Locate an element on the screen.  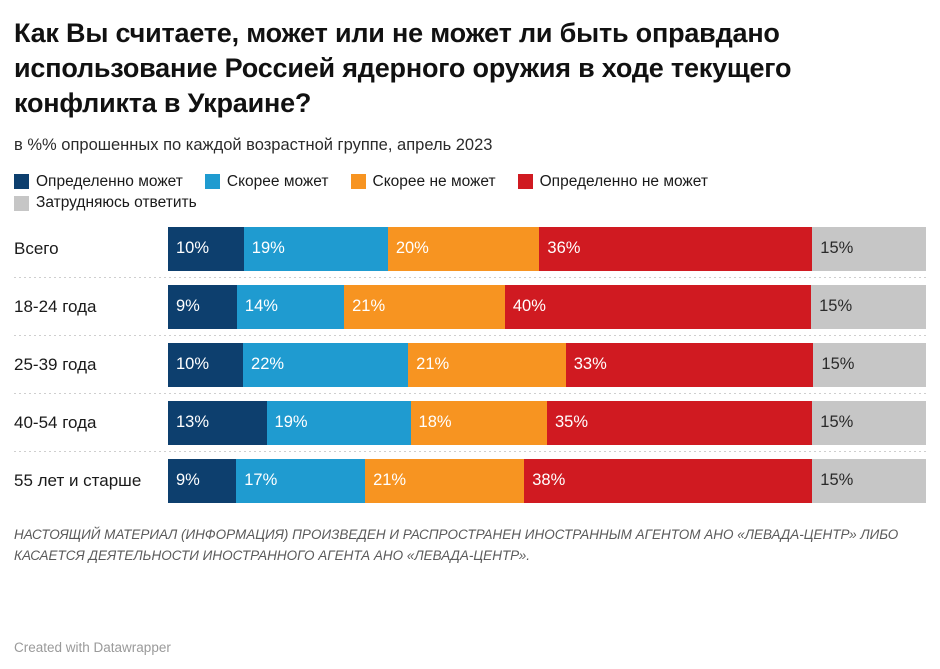
stacked-bar: 10% 22% 21% 33% 15% is located at coordinates (547, 364).